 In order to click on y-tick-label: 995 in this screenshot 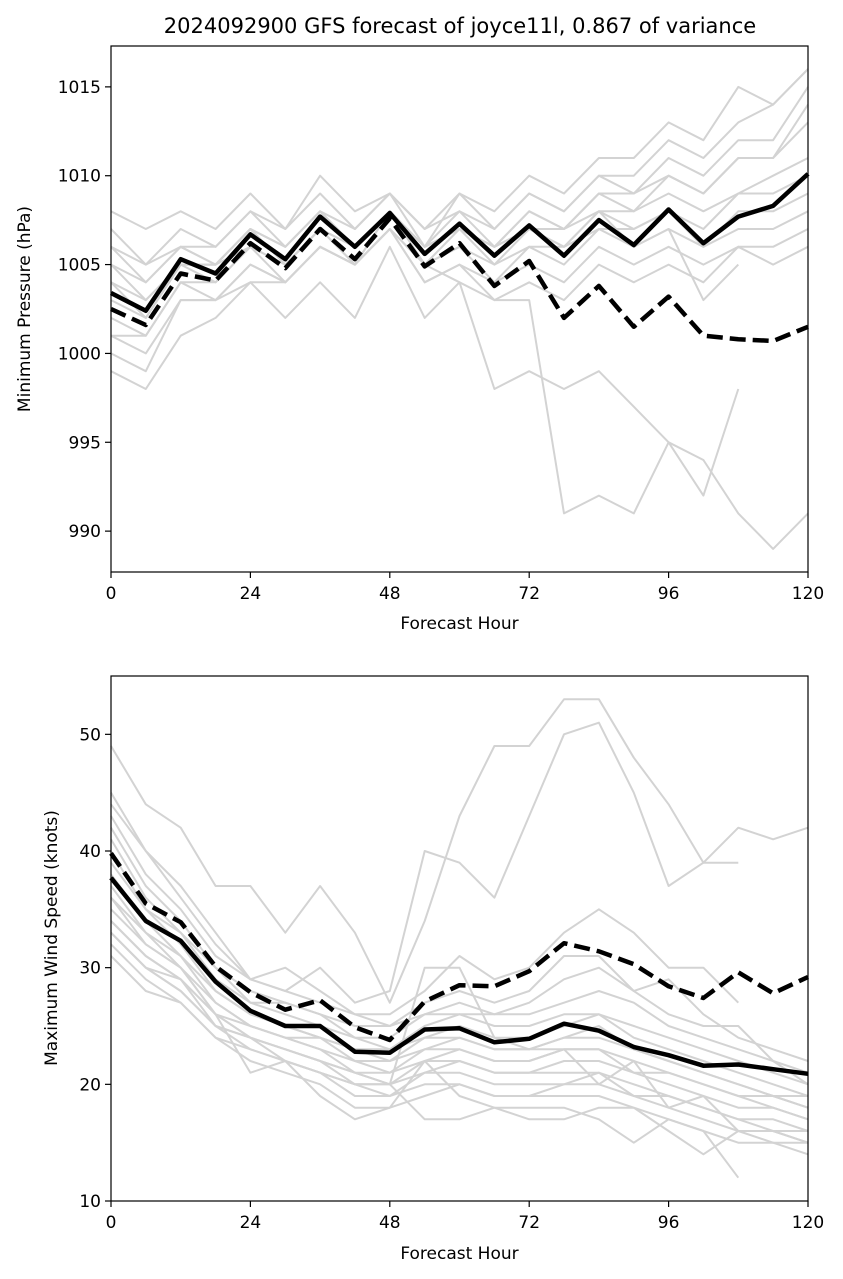, I will do `click(85, 443)`.